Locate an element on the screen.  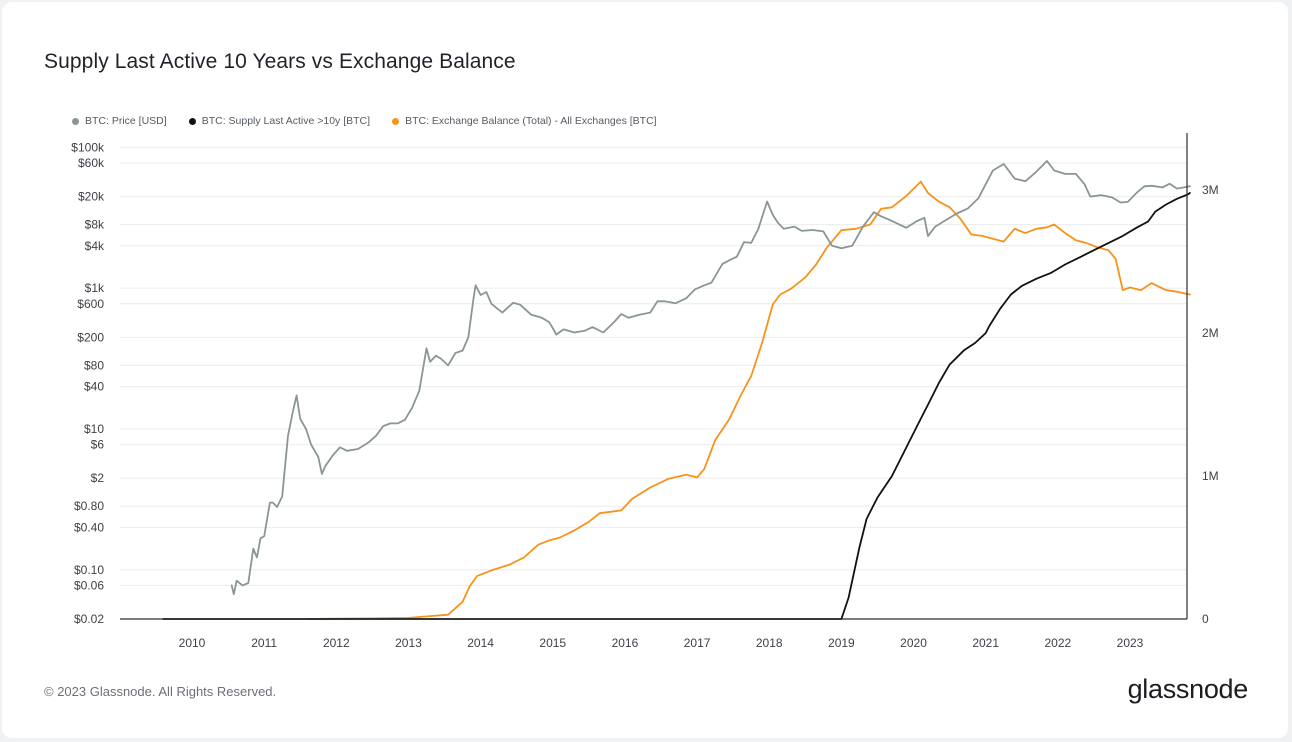
right-tick-label: 1M is located at coordinates (1210, 476).